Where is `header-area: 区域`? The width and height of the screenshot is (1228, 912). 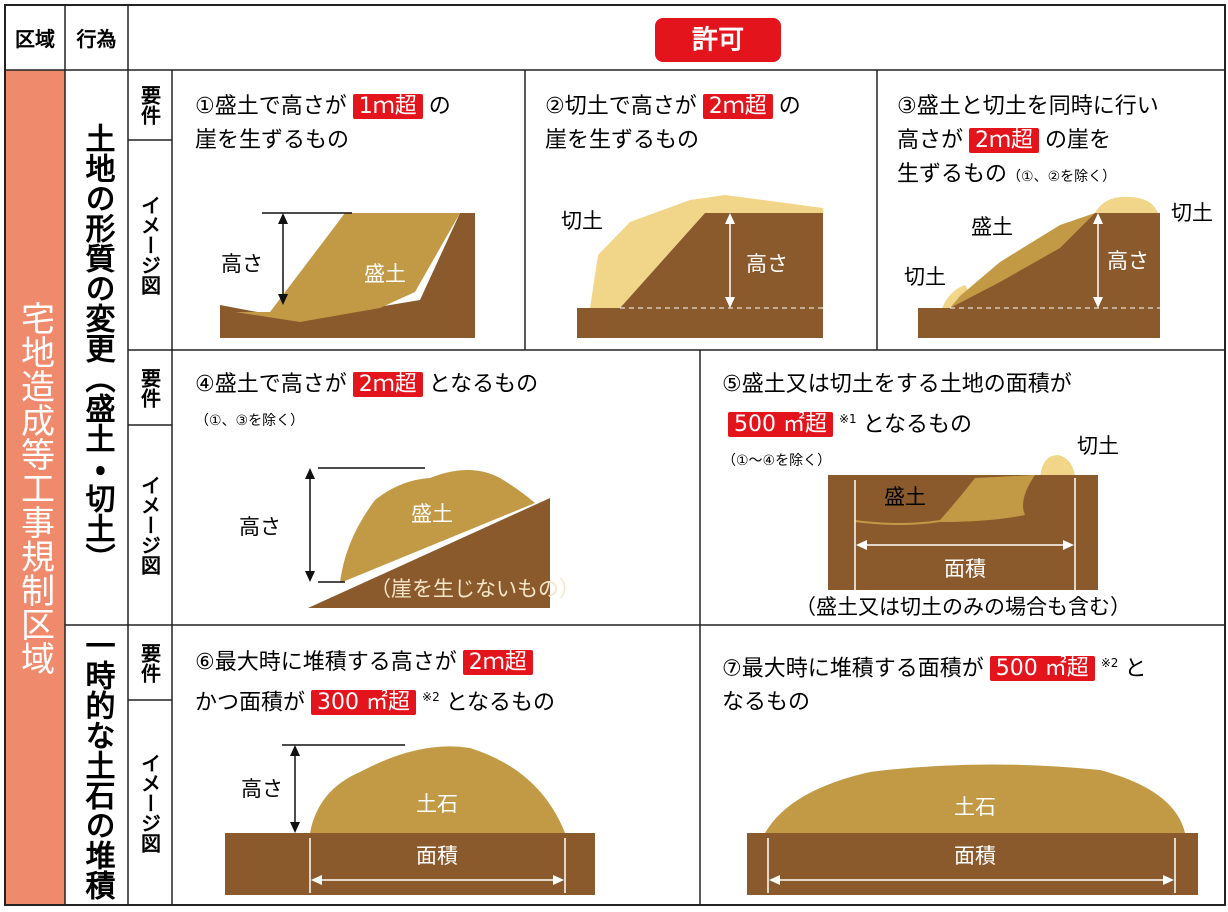
header-area: 区域 is located at coordinates (35, 39).